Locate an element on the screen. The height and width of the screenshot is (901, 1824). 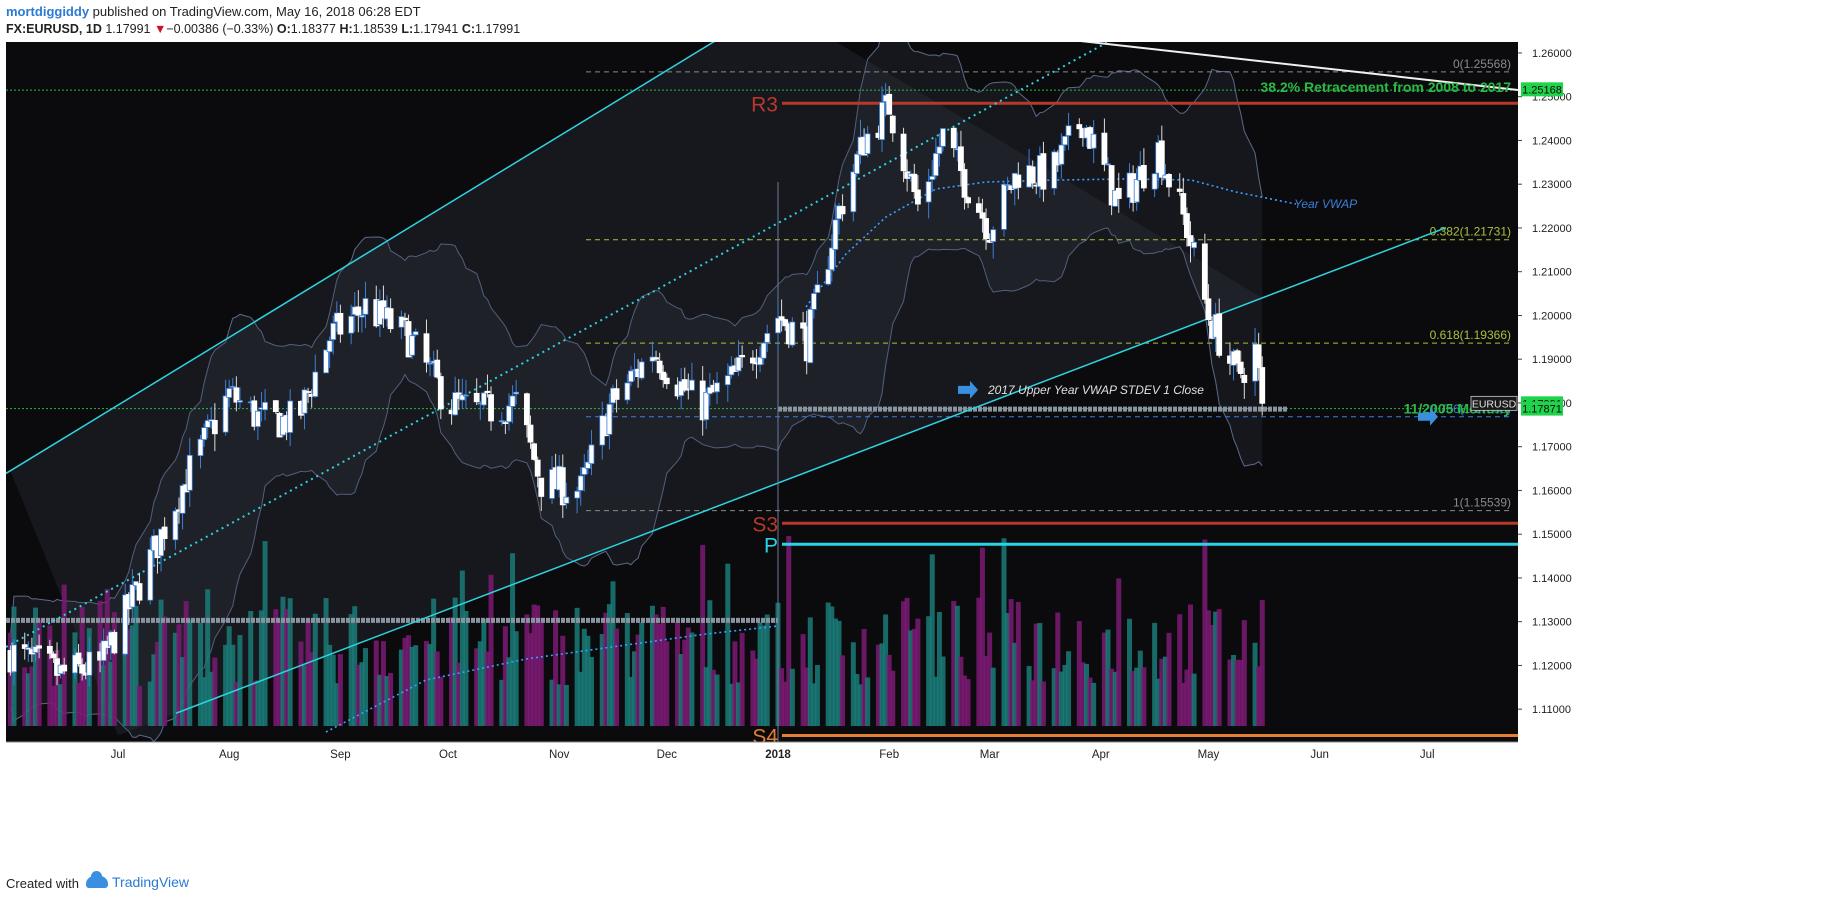
series-badge-label: EURUSD is located at coordinates (1494, 404).